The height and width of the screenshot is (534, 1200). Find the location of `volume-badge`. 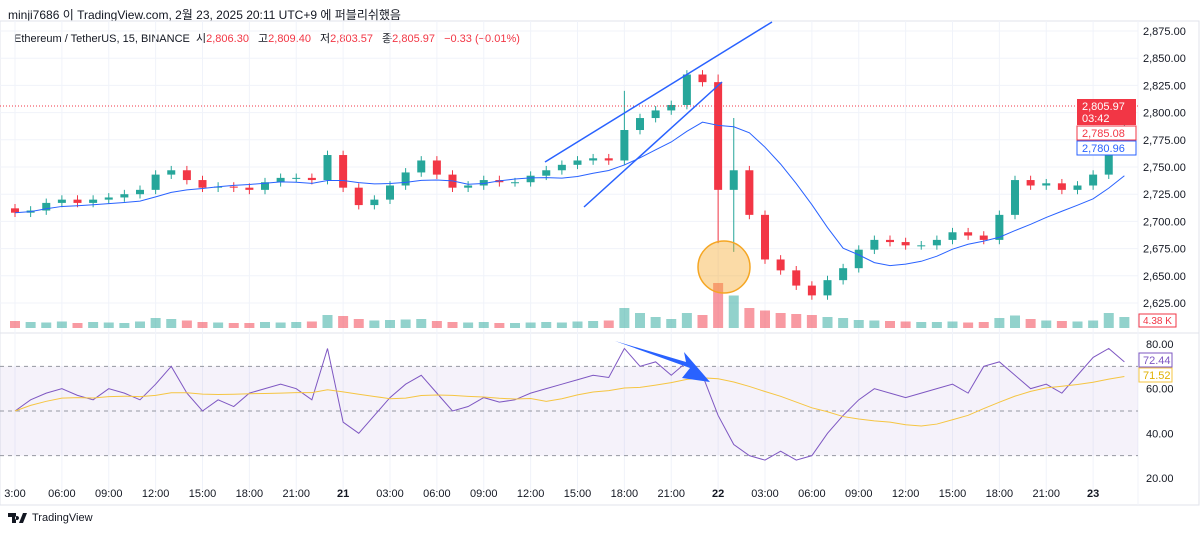

volume-badge is located at coordinates (1157, 320).